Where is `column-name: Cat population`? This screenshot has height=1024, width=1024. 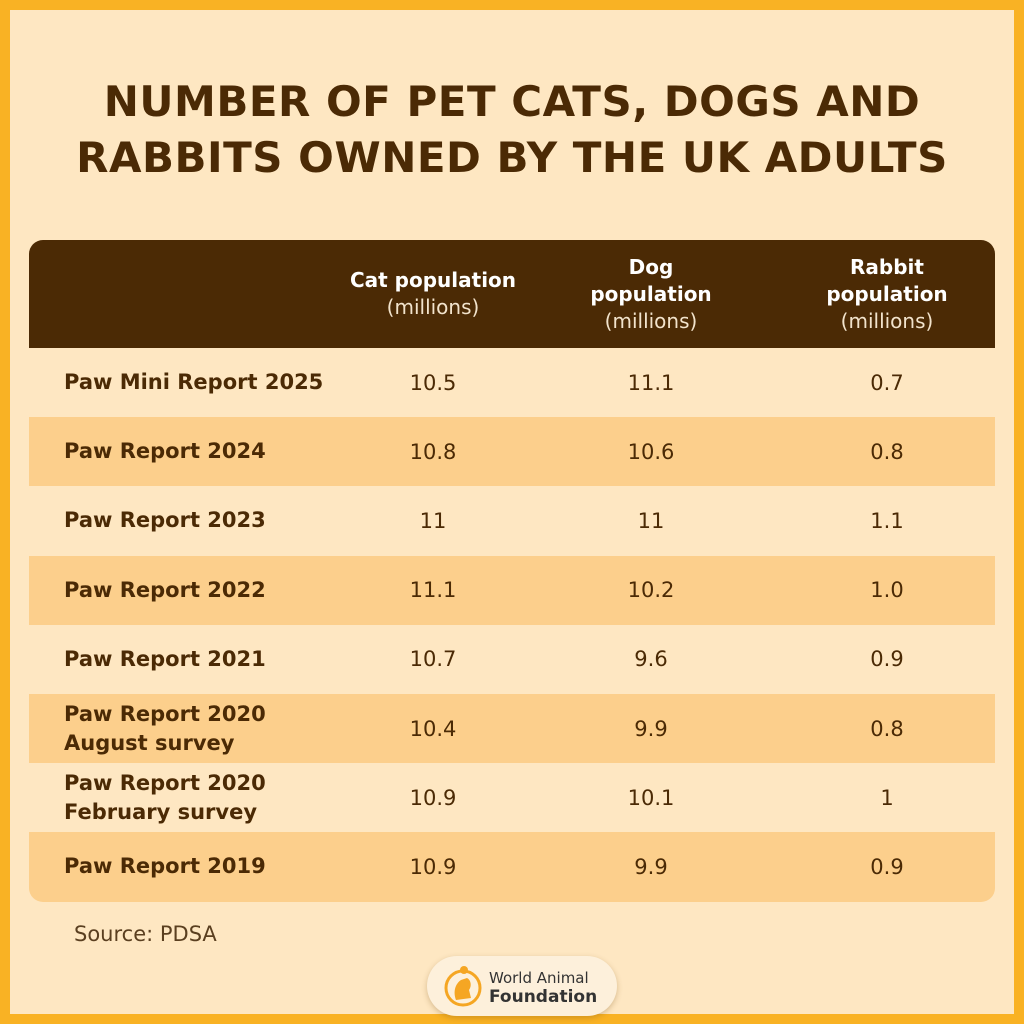
column-name: Cat population is located at coordinates (433, 280).